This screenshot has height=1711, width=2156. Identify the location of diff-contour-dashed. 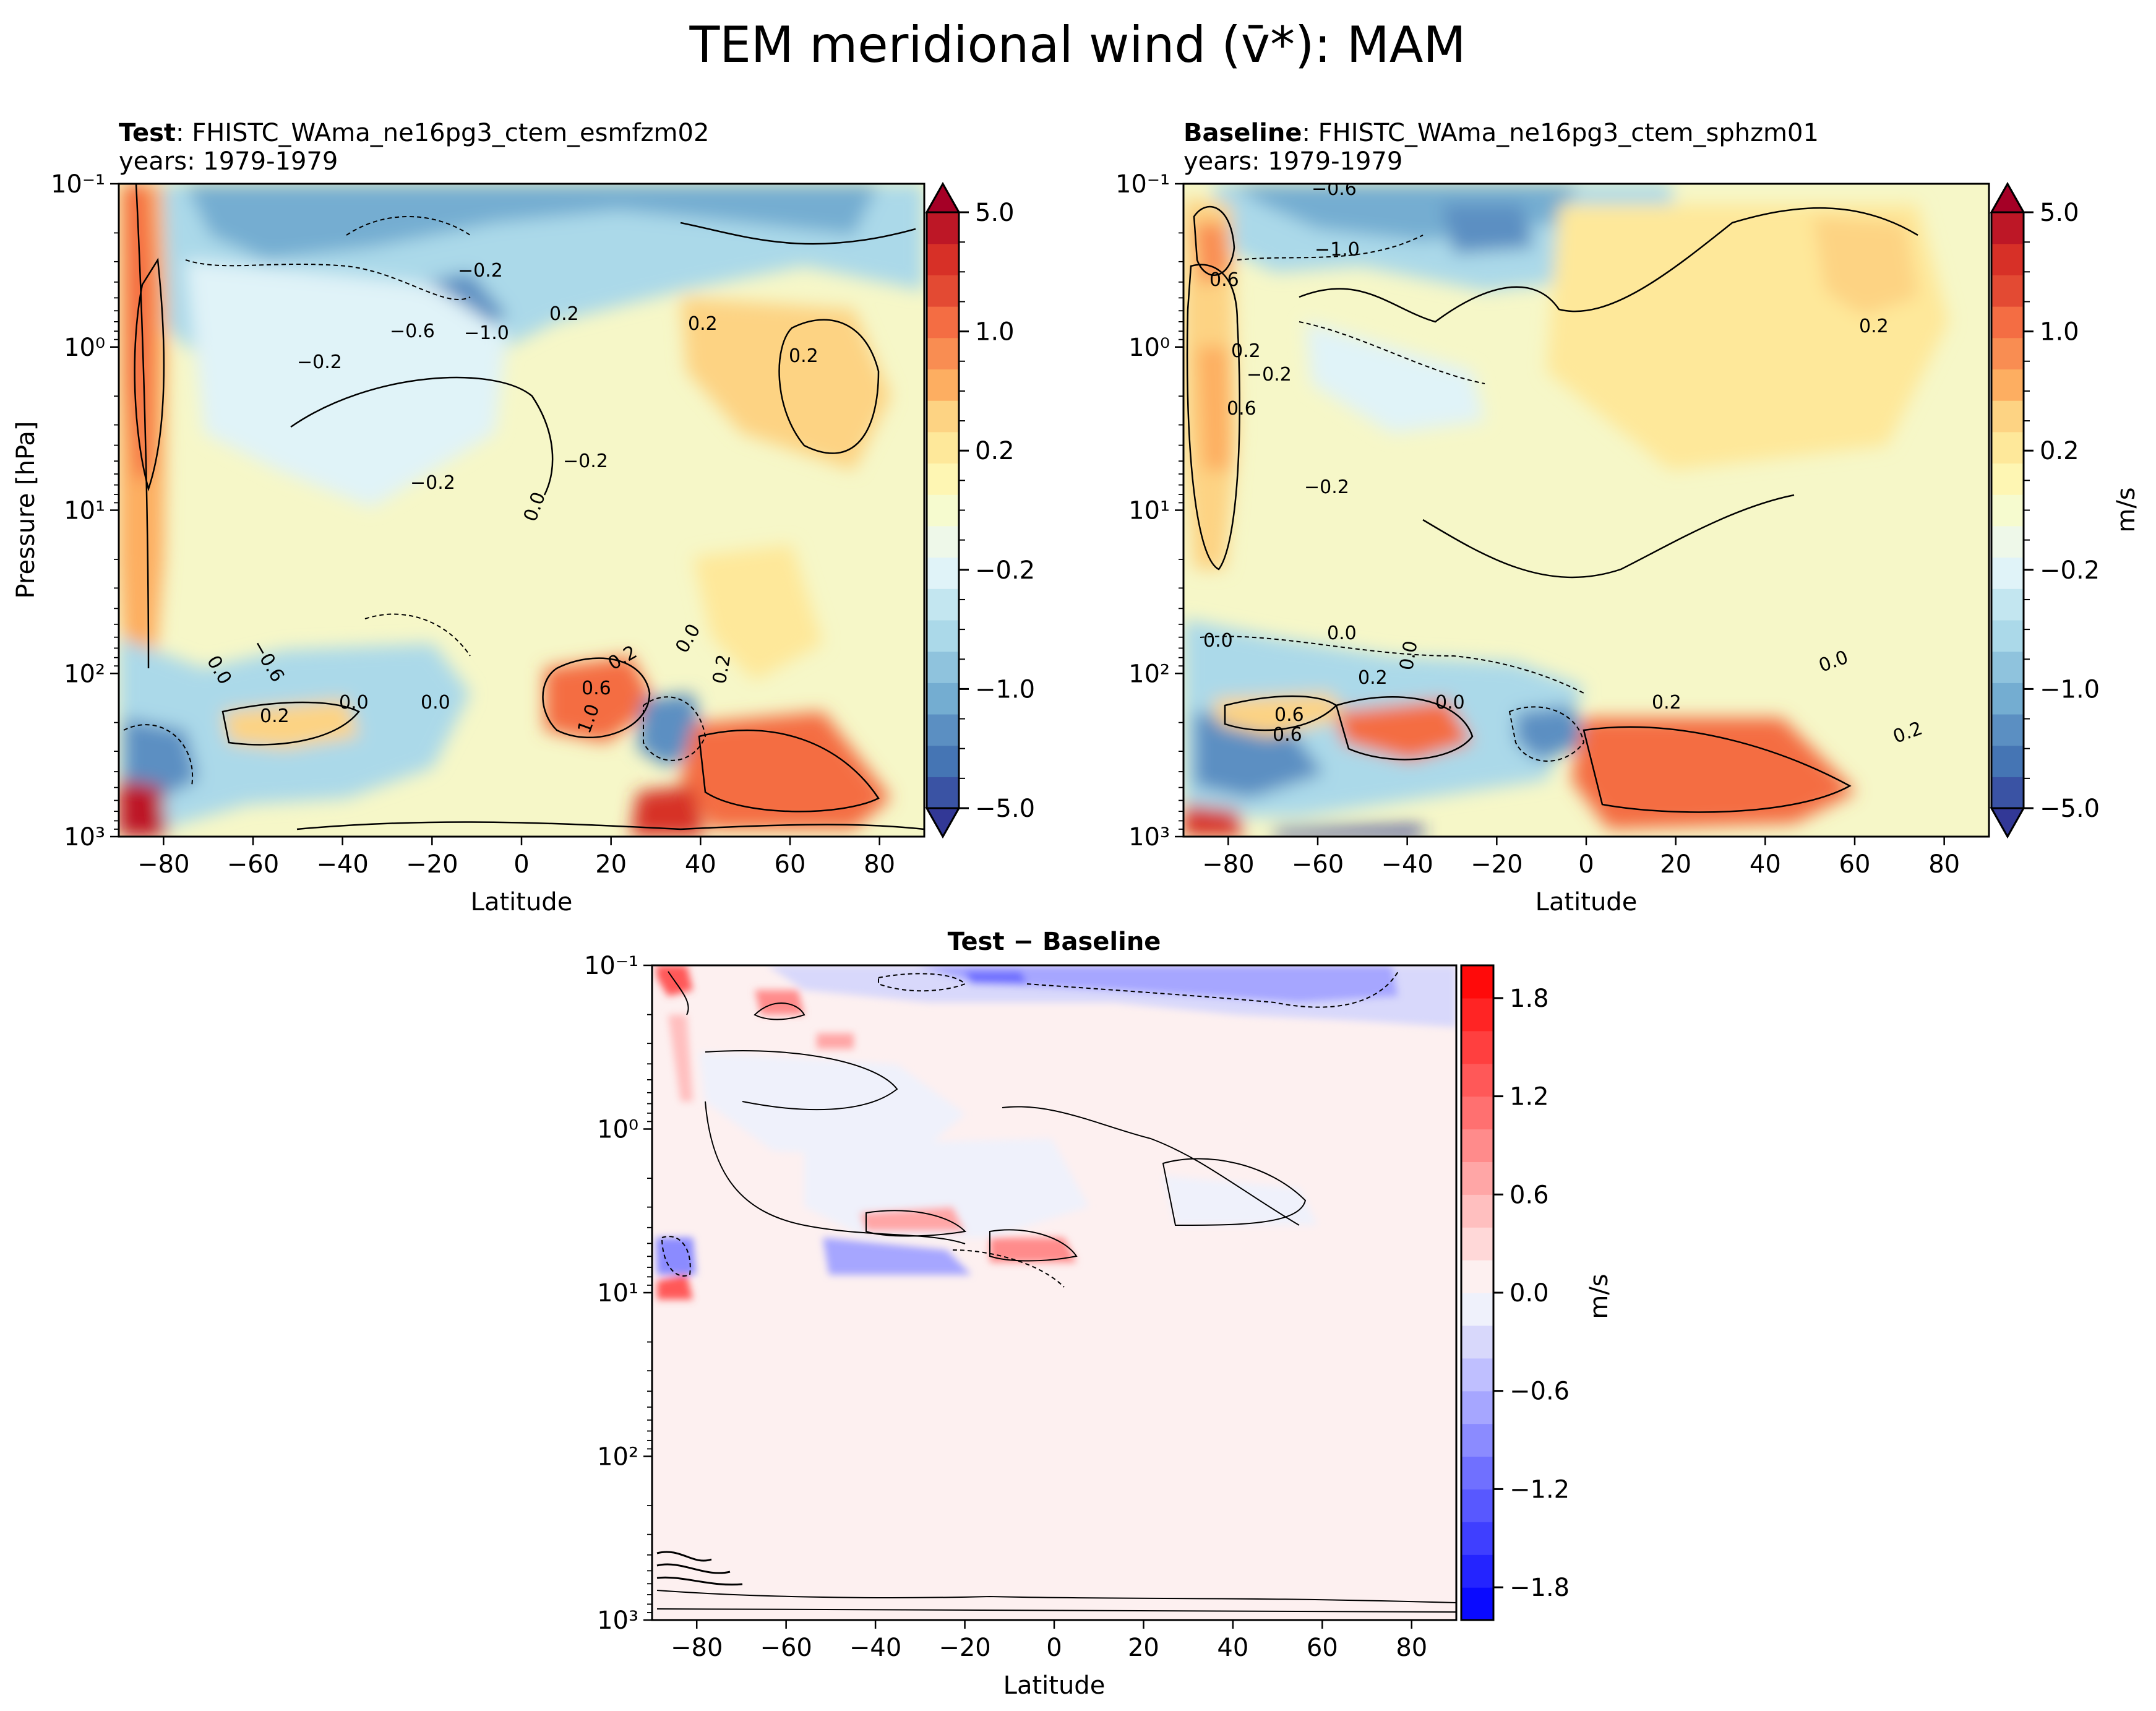
(1030, 1129).